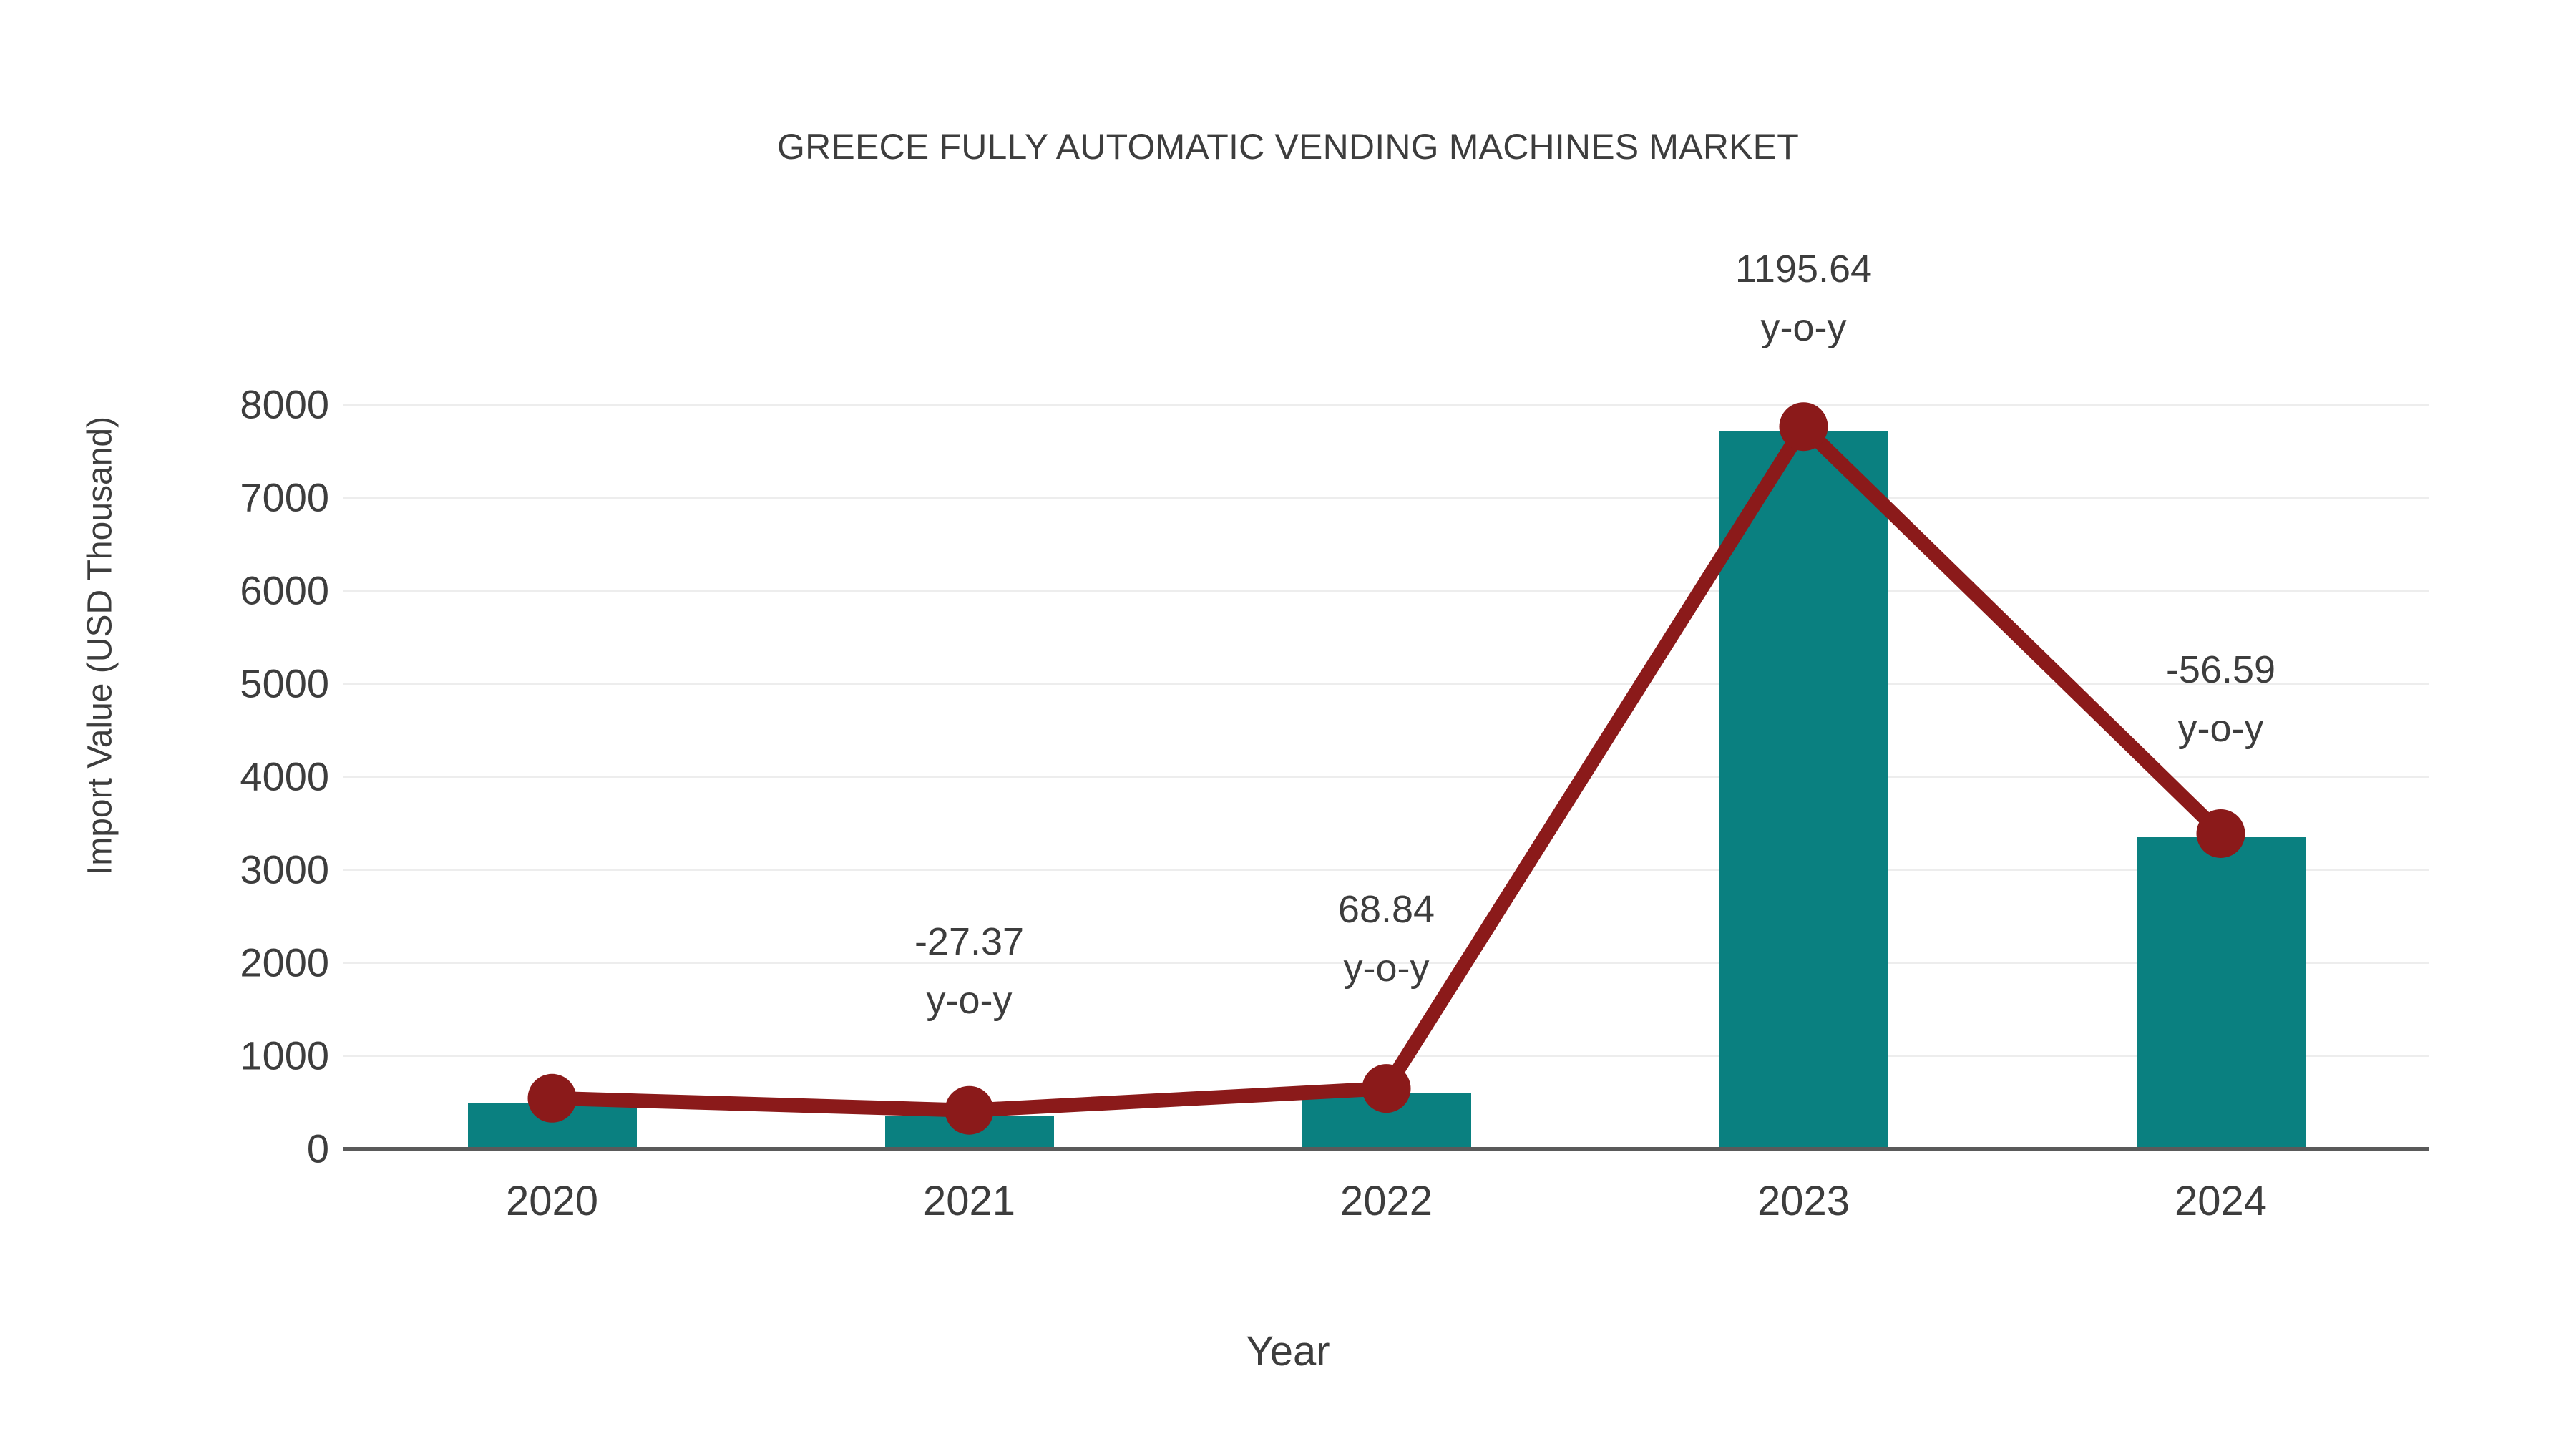 The width and height of the screenshot is (2576, 1449). What do you see at coordinates (2221, 699) in the screenshot?
I see `annotation-2024: -56.59 y-o-y` at bounding box center [2221, 699].